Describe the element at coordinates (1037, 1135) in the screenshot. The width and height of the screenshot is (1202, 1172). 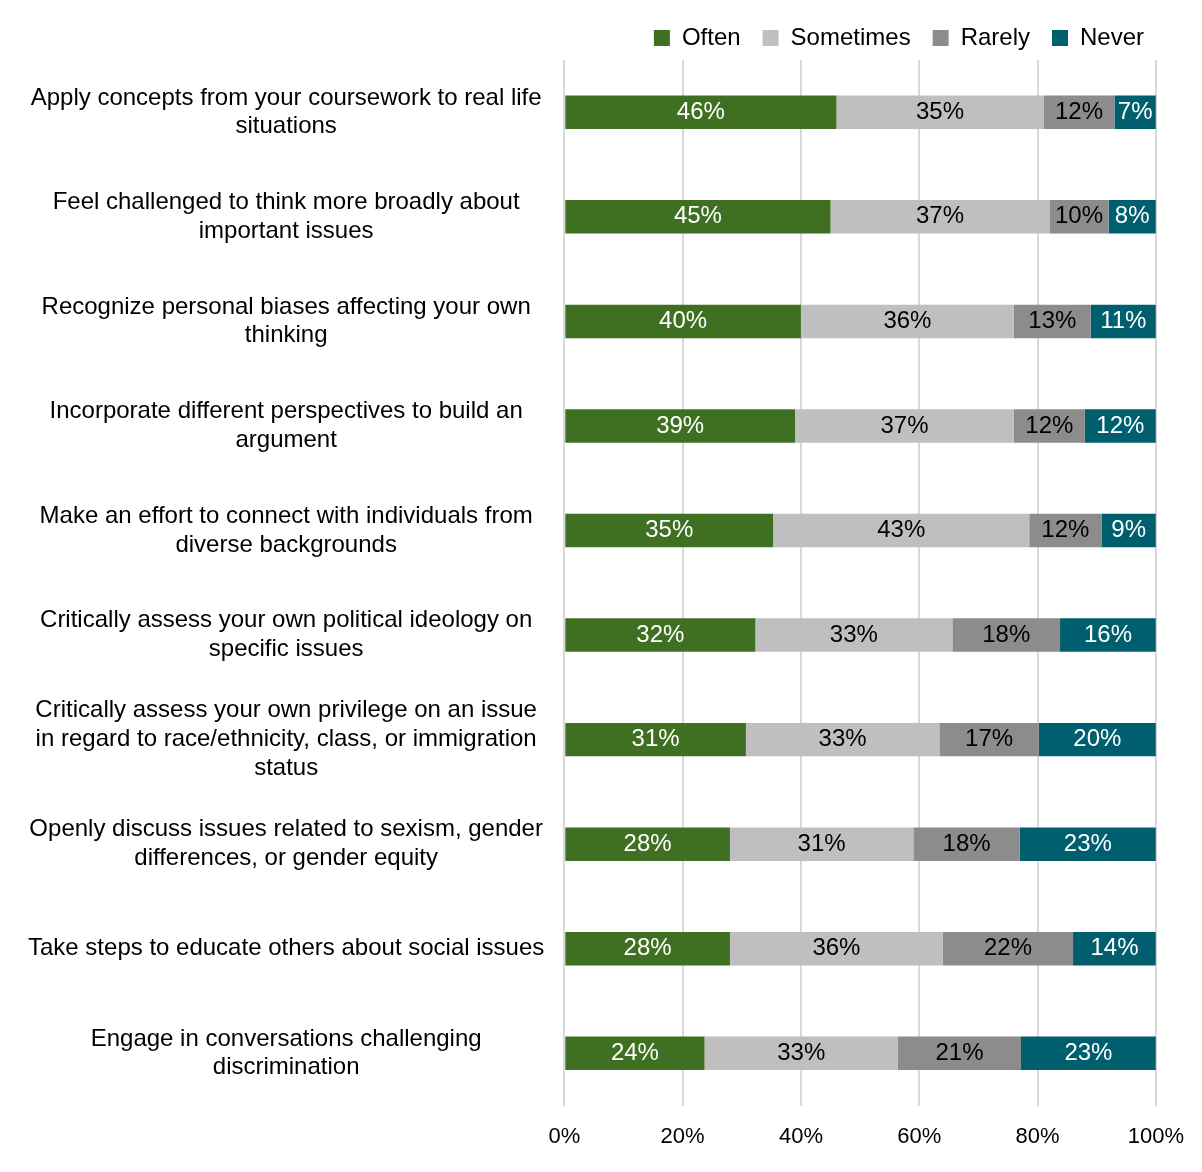
I see `x-tick-label: 80%` at that location.